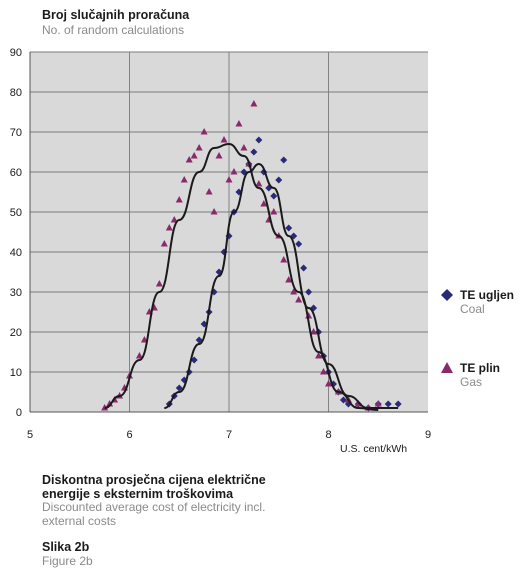 This screenshot has width=522, height=568. What do you see at coordinates (447, 367) in the screenshot?
I see `triangle-icon` at bounding box center [447, 367].